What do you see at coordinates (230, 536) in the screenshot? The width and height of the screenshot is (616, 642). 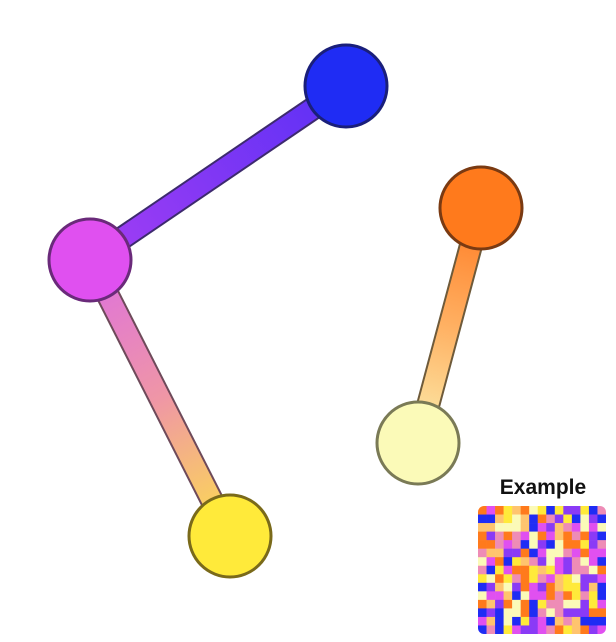 I see `node-yellow` at bounding box center [230, 536].